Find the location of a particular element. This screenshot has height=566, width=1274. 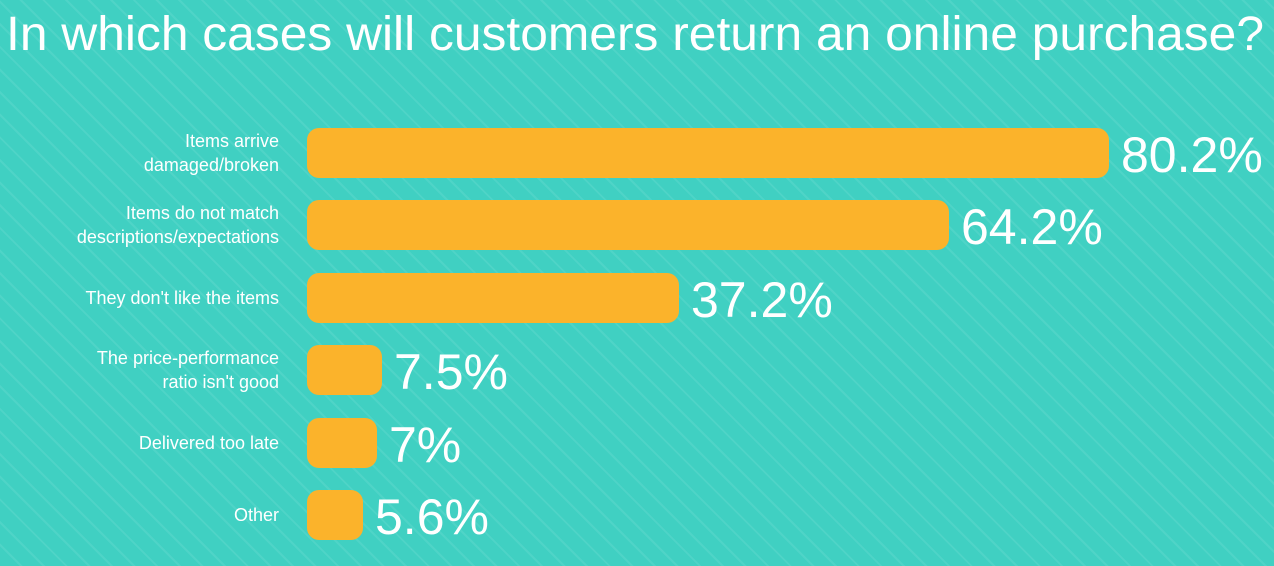

value-label: 5.6% is located at coordinates (432, 517).